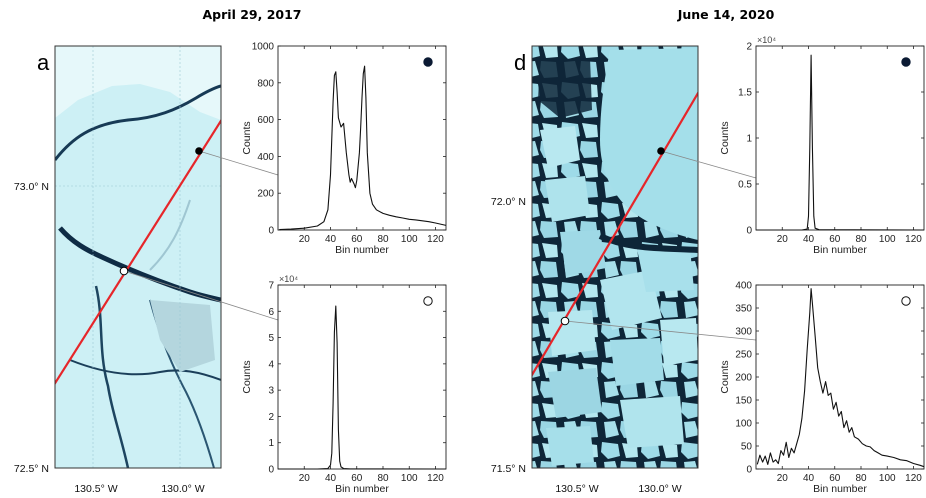 This screenshot has height=498, width=926. Describe the element at coordinates (659, 489) in the screenshot. I see `map-d-lon-label: 130.0° W` at that location.